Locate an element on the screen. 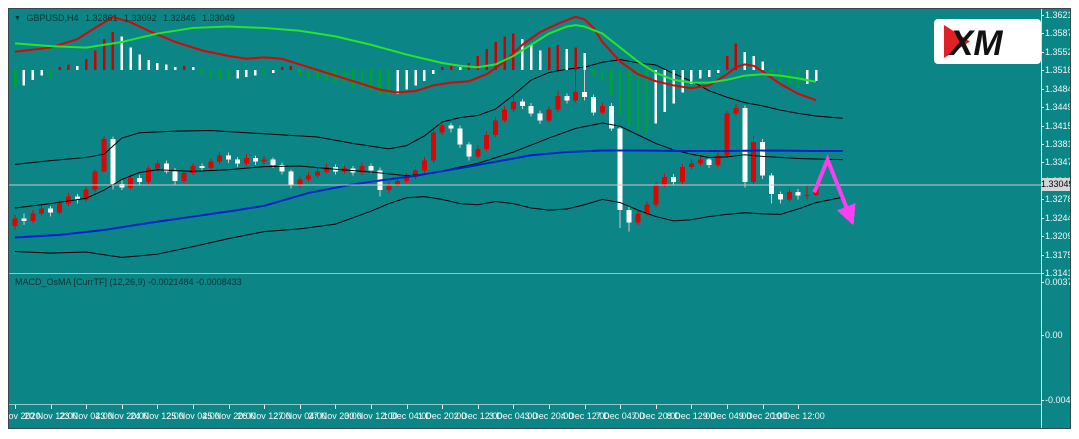 The image size is (1079, 439). price-axis-label: 1.34840 is located at coordinates (1057, 89).